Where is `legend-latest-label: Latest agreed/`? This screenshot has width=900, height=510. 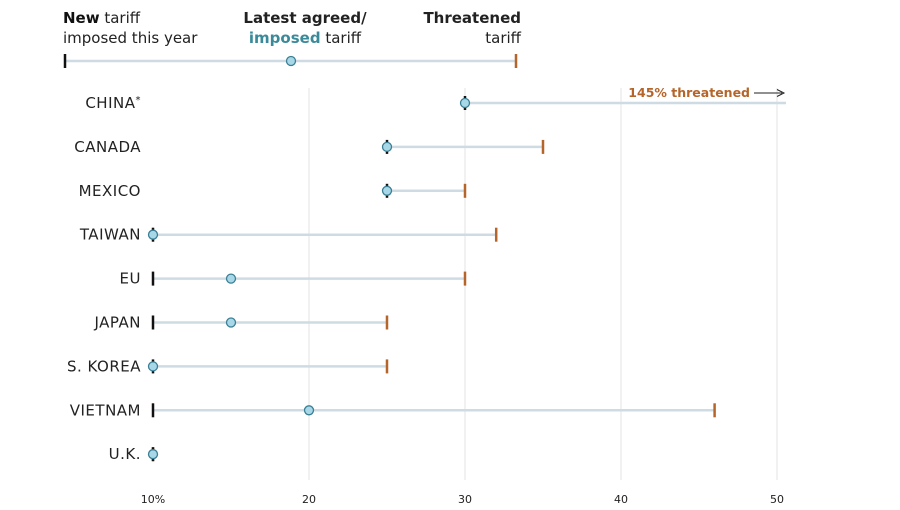
legend-latest-label: Latest agreed/ is located at coordinates (305, 18).